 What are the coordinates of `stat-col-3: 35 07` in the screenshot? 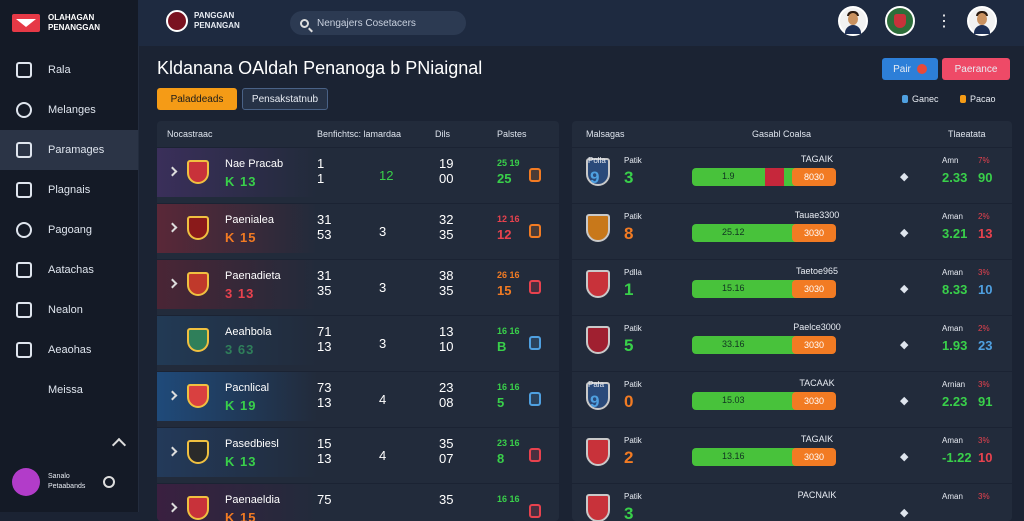 It's located at (446, 451).